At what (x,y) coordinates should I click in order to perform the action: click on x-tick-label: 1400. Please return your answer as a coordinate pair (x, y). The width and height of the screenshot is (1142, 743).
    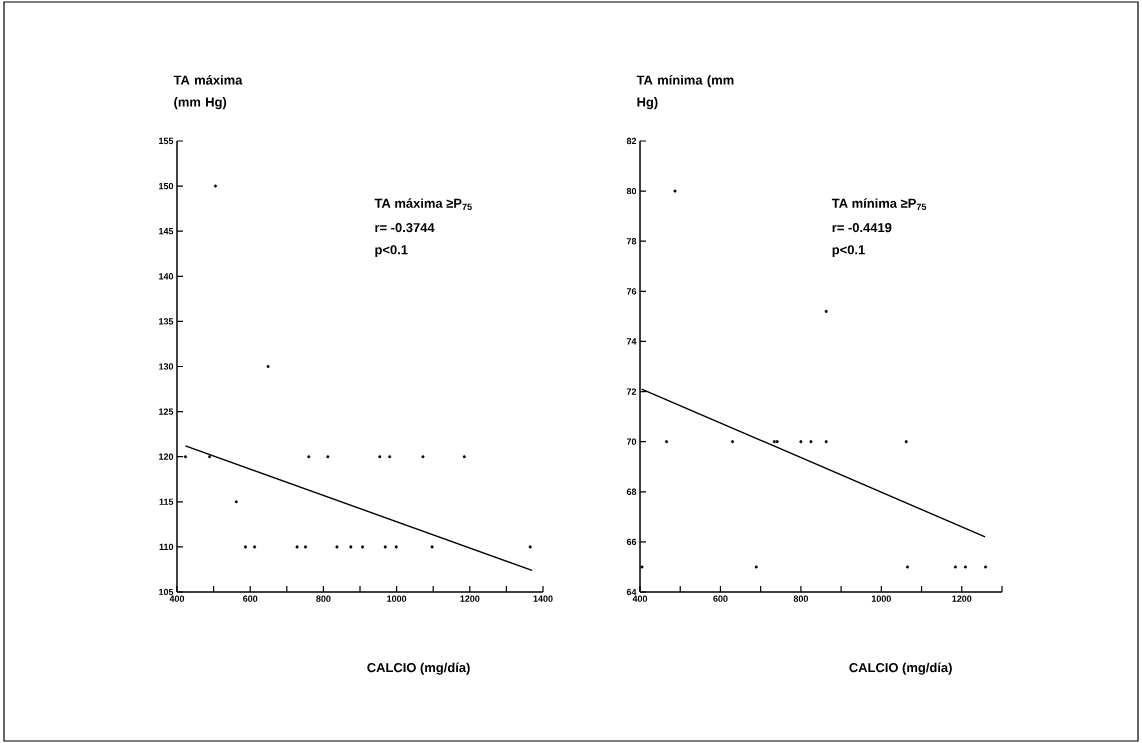
    Looking at the image, I should click on (543, 598).